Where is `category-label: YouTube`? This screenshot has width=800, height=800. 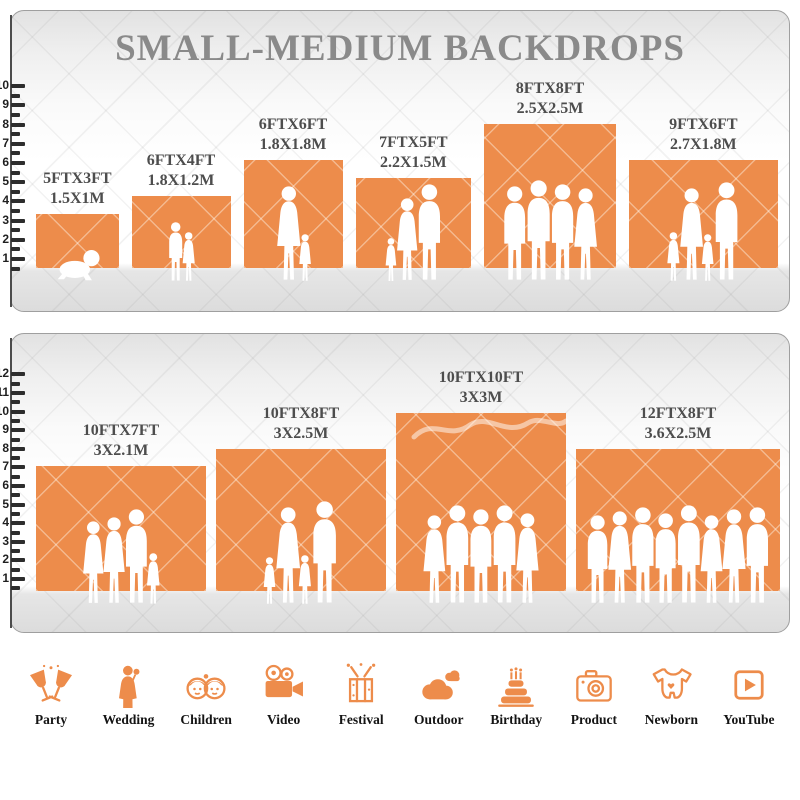
category-label: YouTube is located at coordinates (749, 719).